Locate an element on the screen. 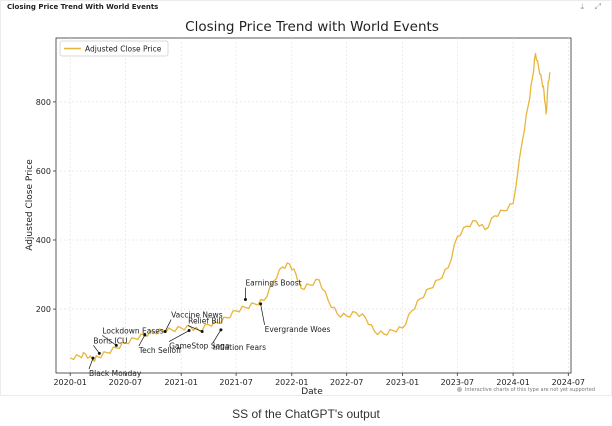 This screenshot has height=426, width=612. info-icon is located at coordinates (459, 389).